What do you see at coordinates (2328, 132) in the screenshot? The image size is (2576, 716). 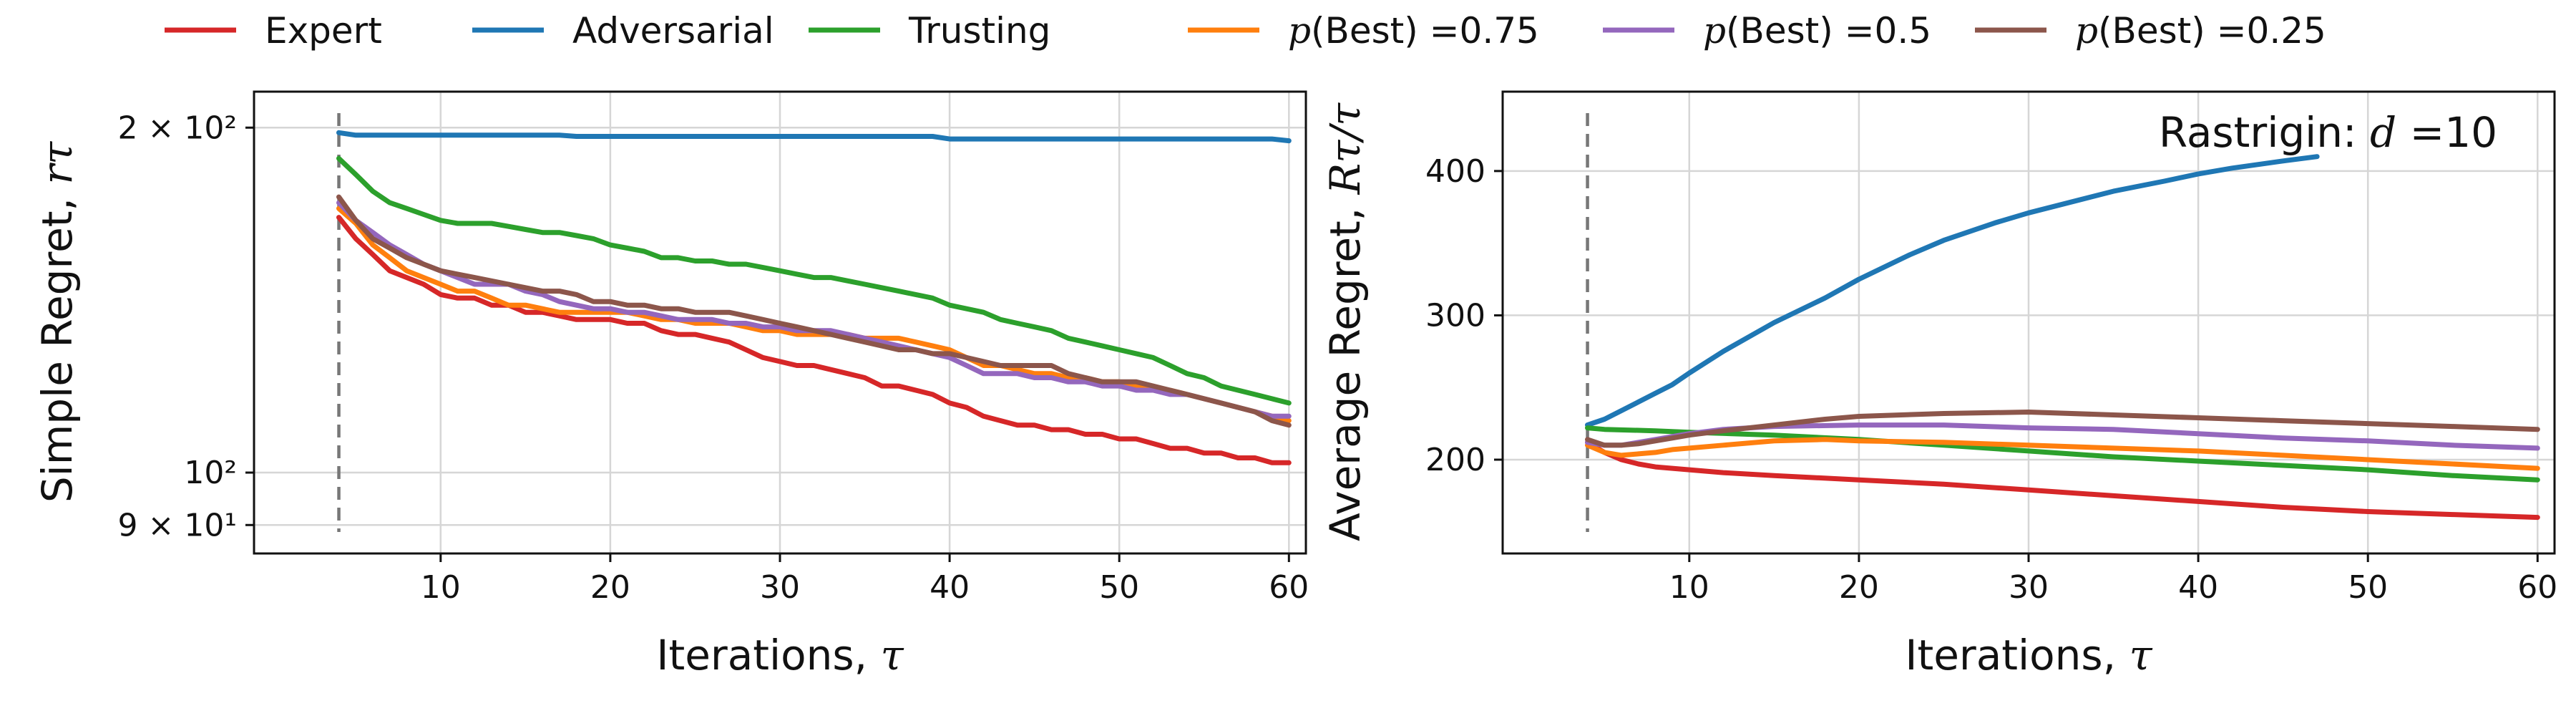 I see `plot-annotation: Rastrigin: d =10` at bounding box center [2328, 132].